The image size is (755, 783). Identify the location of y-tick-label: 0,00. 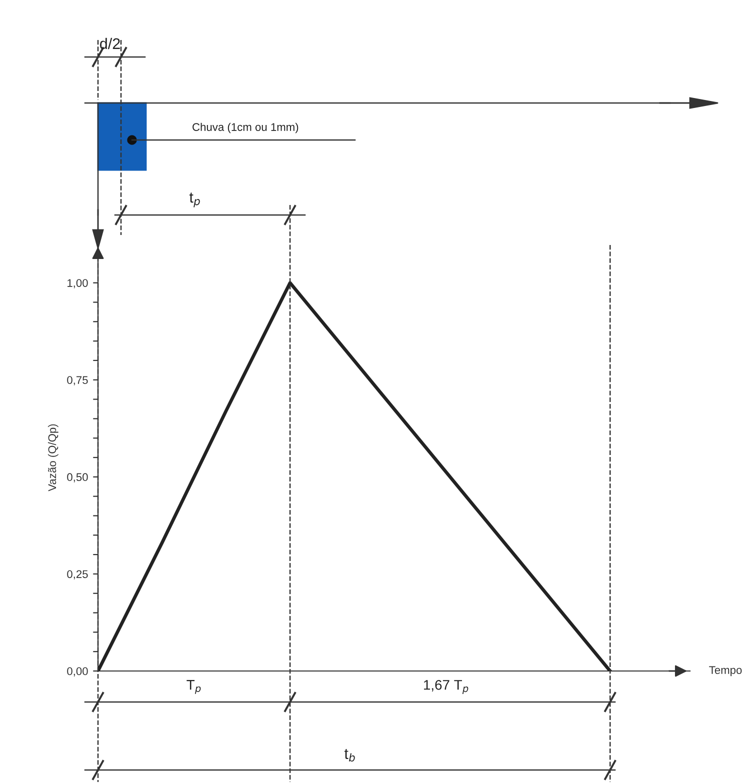
(77, 671).